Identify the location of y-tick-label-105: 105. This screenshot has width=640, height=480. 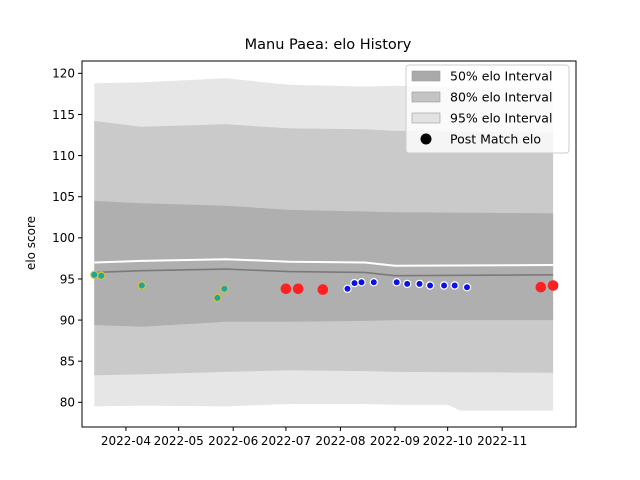
(63, 197).